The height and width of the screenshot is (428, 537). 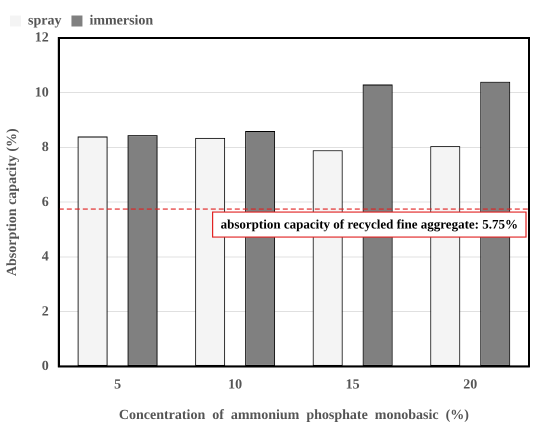 What do you see at coordinates (45, 202) in the screenshot?
I see `y-tick-label: 6` at bounding box center [45, 202].